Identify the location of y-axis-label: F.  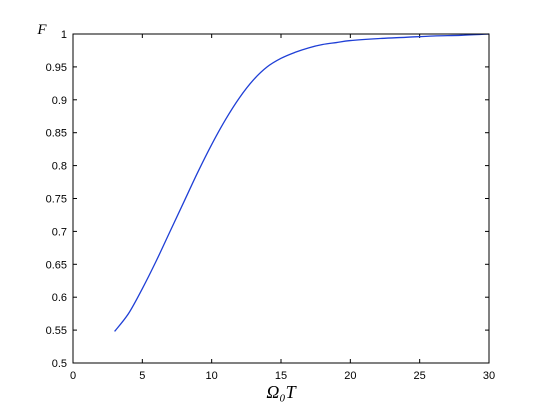
(41, 30).